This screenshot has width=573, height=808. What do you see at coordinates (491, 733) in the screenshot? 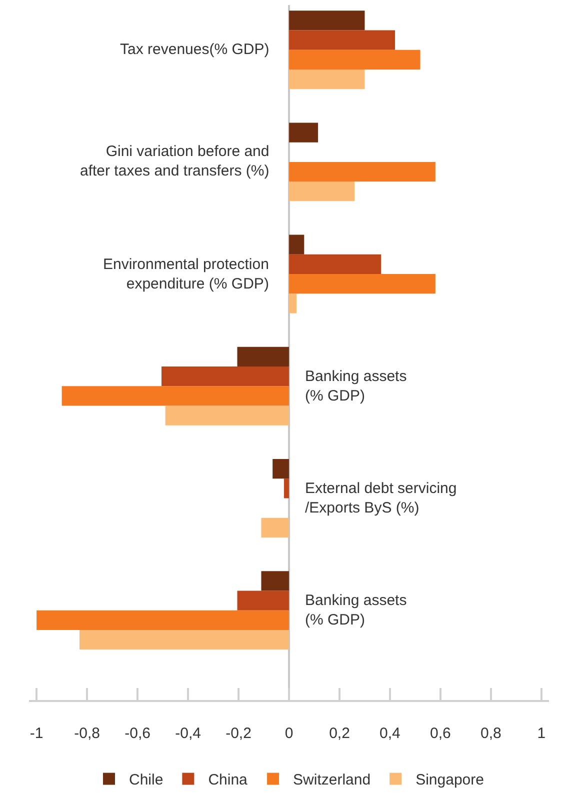
I see `x-tick-label: 0,8` at bounding box center [491, 733].